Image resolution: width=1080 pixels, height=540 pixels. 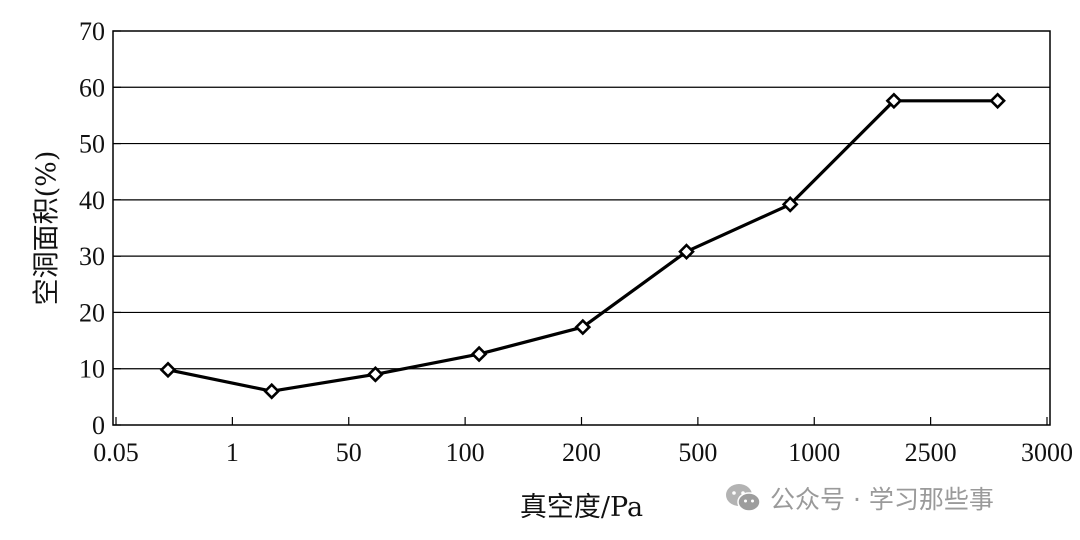 I want to click on x-tick-label: 50, so click(x=349, y=452).